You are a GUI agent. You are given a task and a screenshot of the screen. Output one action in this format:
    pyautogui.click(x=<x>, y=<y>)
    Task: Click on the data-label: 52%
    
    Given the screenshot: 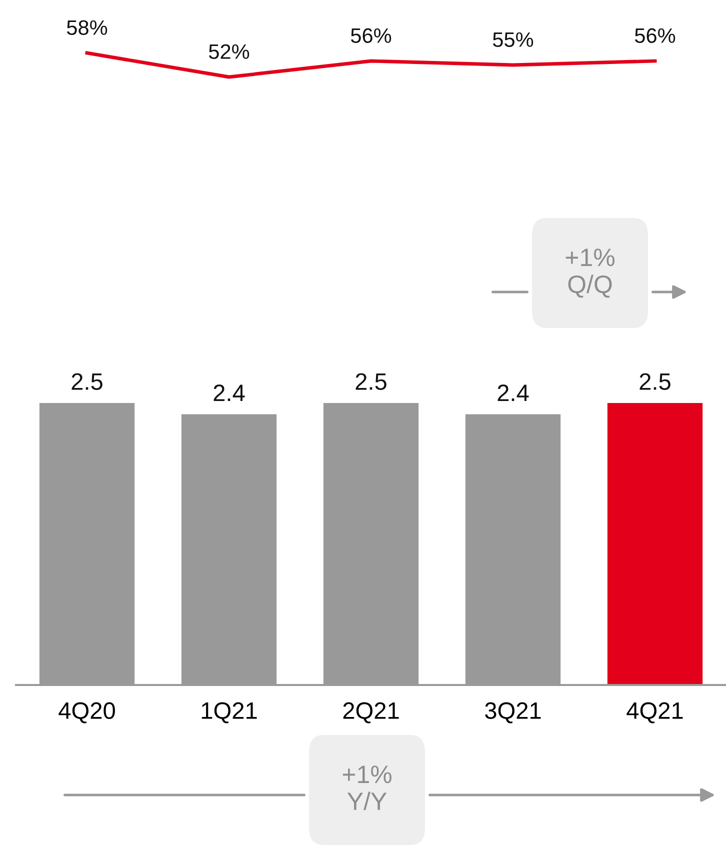 What is the action you would take?
    pyautogui.click(x=229, y=51)
    